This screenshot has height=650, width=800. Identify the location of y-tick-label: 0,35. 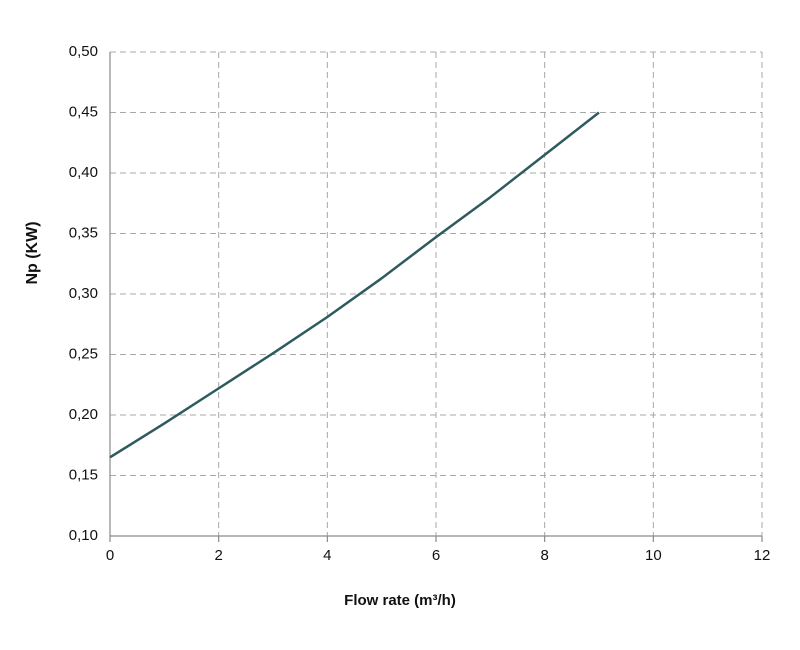
(83, 232).